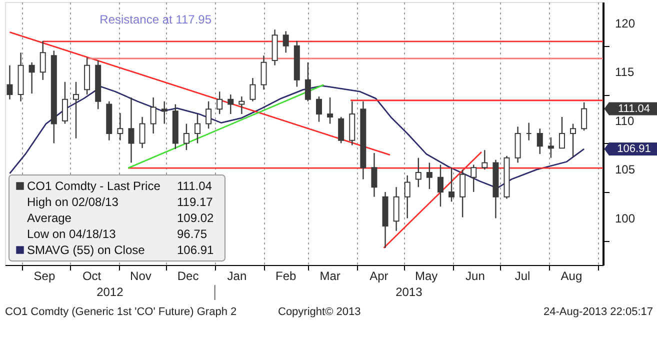 The image size is (657, 343). What do you see at coordinates (625, 23) in the screenshot?
I see `y-tick-label: 120` at bounding box center [625, 23].